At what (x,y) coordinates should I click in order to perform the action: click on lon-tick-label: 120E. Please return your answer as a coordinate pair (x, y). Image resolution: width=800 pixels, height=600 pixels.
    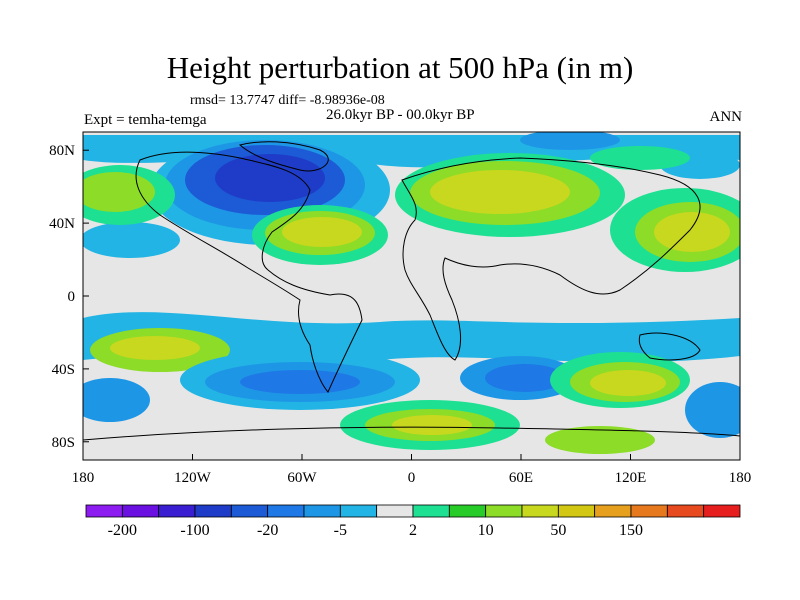
    Looking at the image, I should click on (631, 478).